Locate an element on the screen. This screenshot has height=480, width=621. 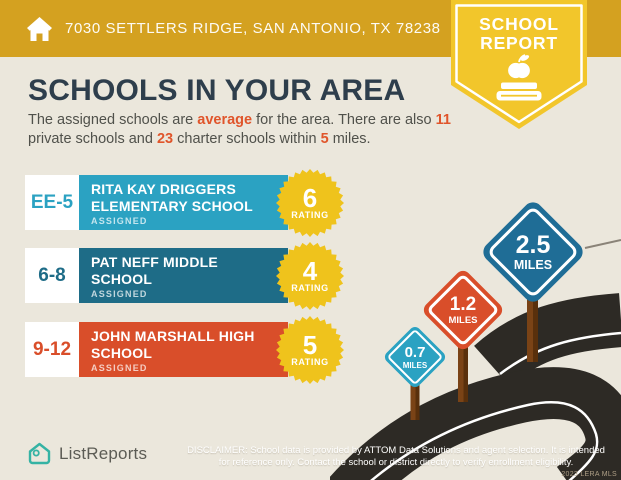
distance-sign: 1.2 MILES is located at coordinates (463, 310).